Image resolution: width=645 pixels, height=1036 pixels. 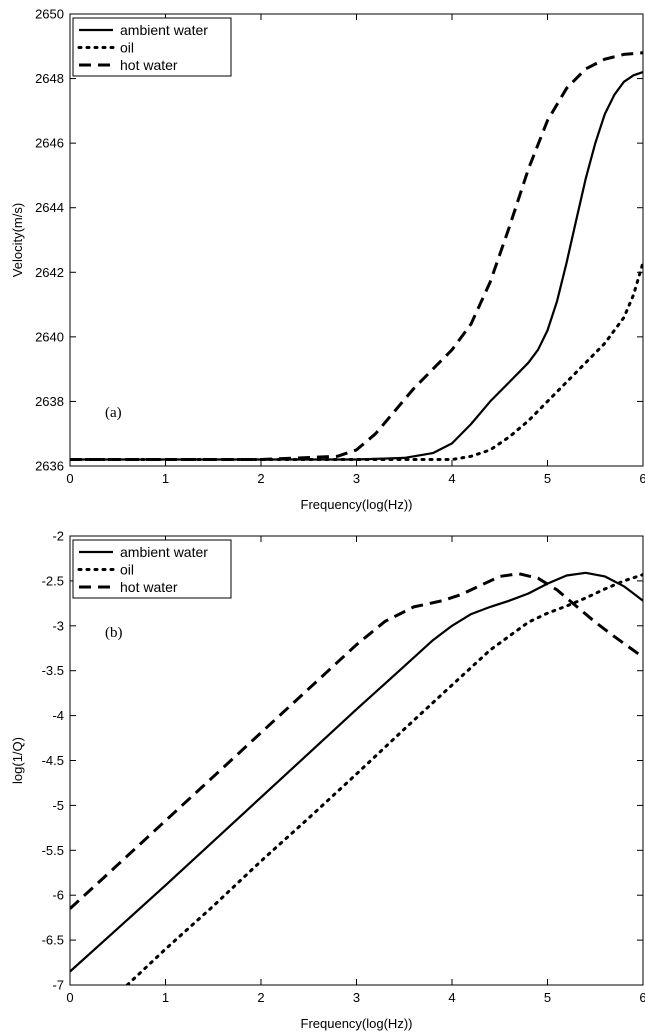 I want to click on y-axis-label: log(1/Q), so click(x=17, y=760).